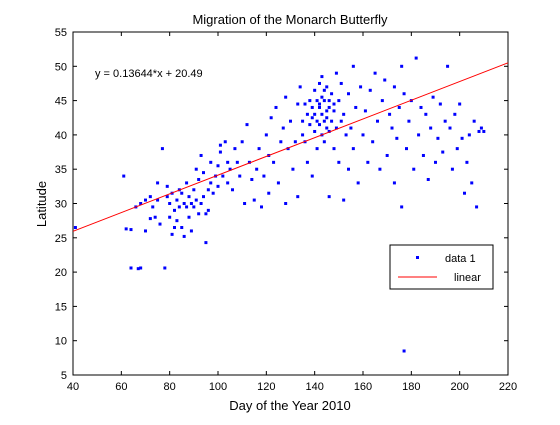 The width and height of the screenshot is (560, 425). What do you see at coordinates (61, 136) in the screenshot?
I see `y-tick-label: 40` at bounding box center [61, 136].